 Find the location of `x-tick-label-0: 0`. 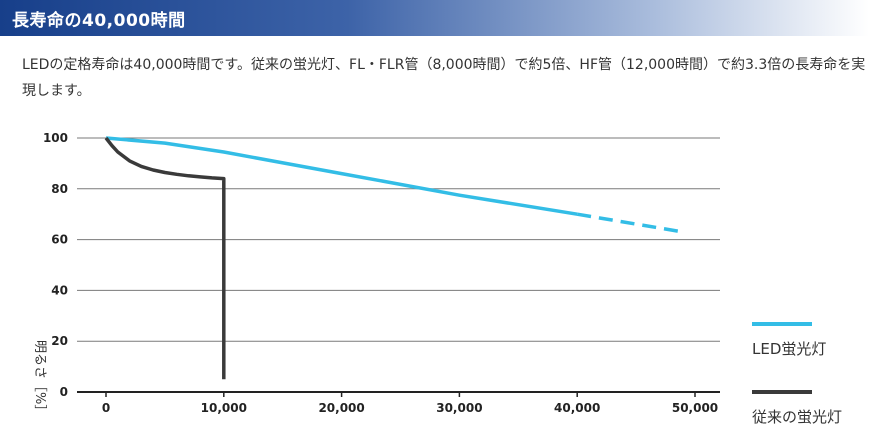

x-tick-label-0: 0 is located at coordinates (106, 408).